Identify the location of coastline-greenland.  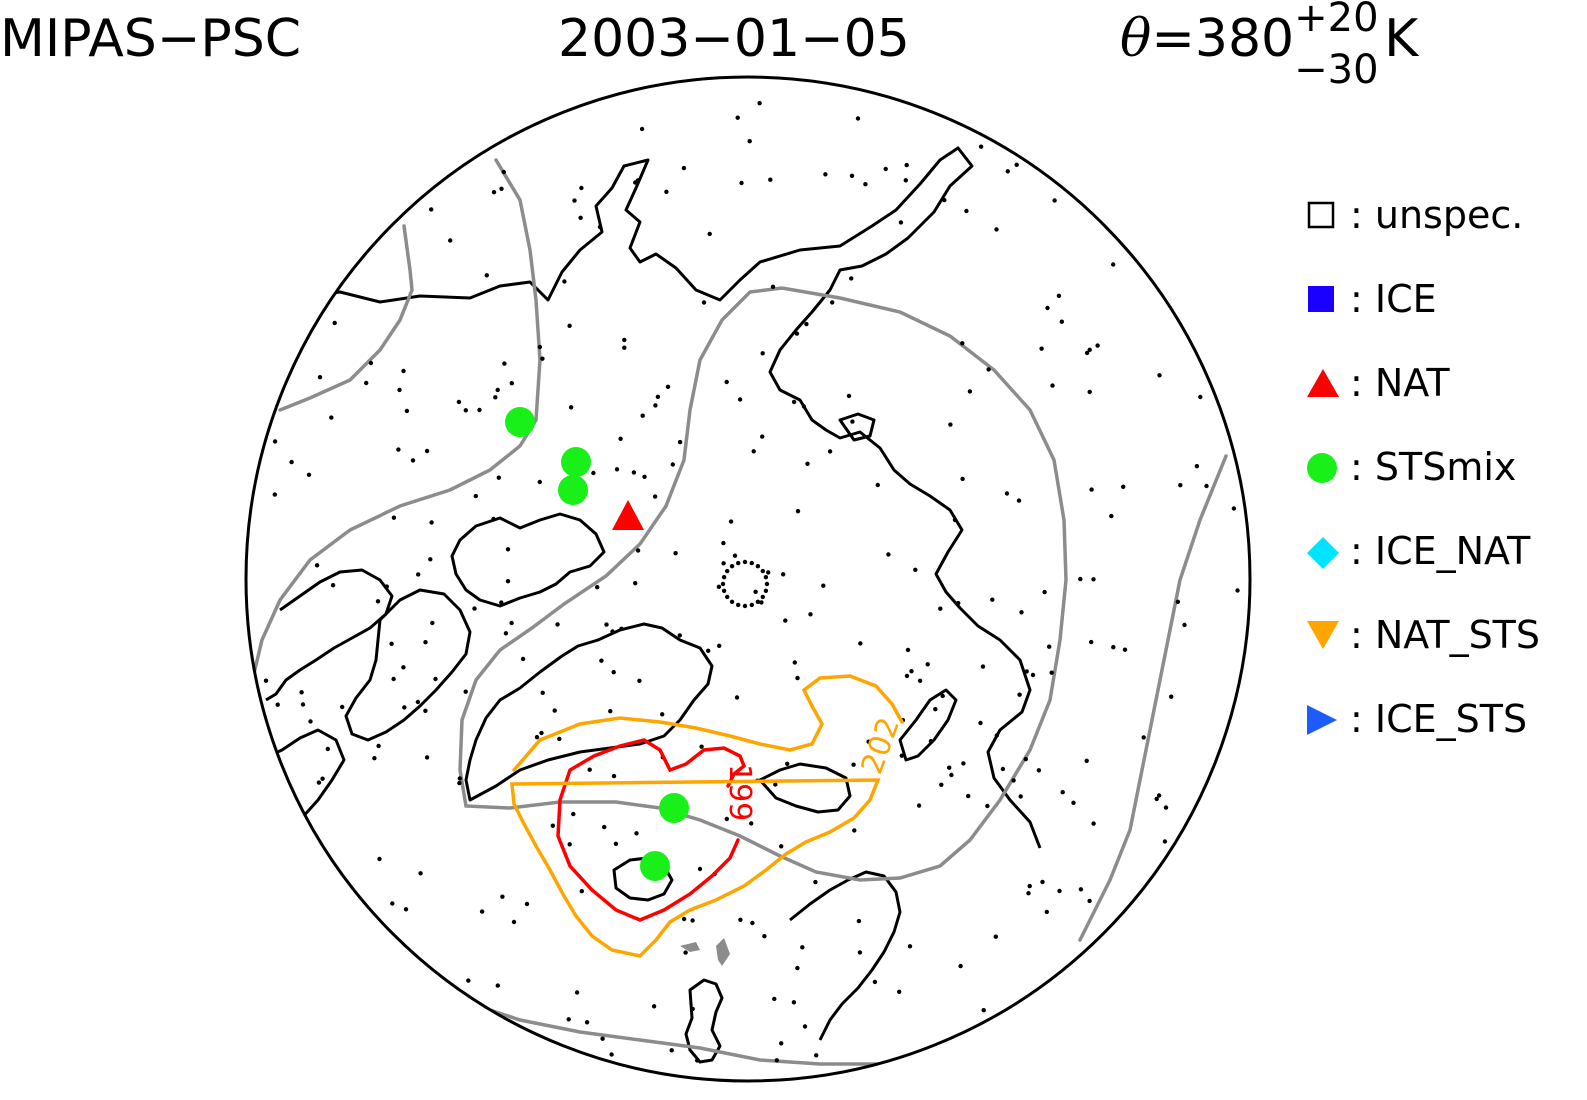
(589, 712).